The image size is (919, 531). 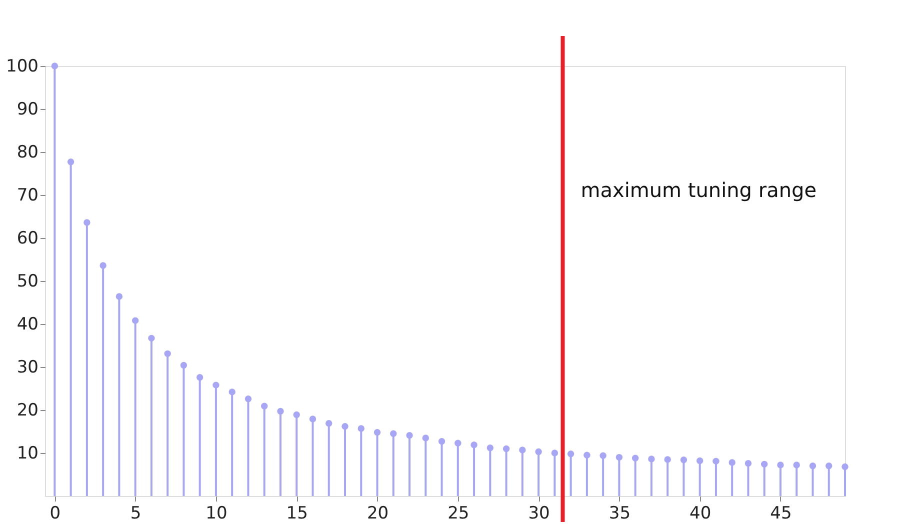 I want to click on y-tick-label: 60, so click(x=27, y=238).